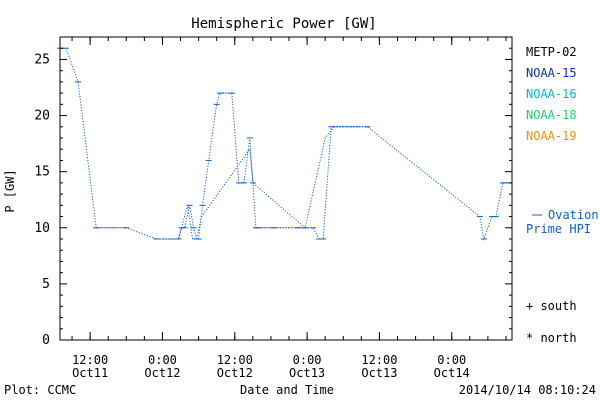 The width and height of the screenshot is (600, 400). What do you see at coordinates (42, 228) in the screenshot?
I see `y-tick-label: 10` at bounding box center [42, 228].